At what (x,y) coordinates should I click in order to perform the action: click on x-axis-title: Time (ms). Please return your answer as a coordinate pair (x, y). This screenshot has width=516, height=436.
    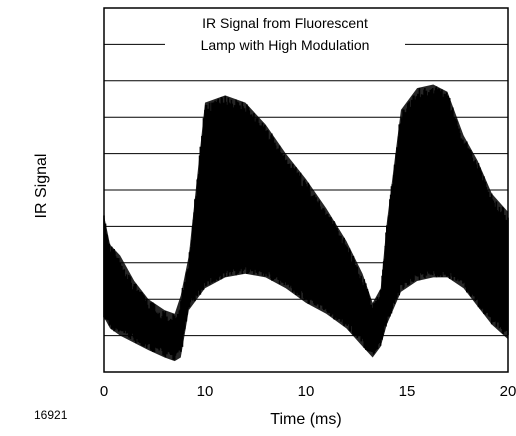
    Looking at the image, I should click on (305, 419).